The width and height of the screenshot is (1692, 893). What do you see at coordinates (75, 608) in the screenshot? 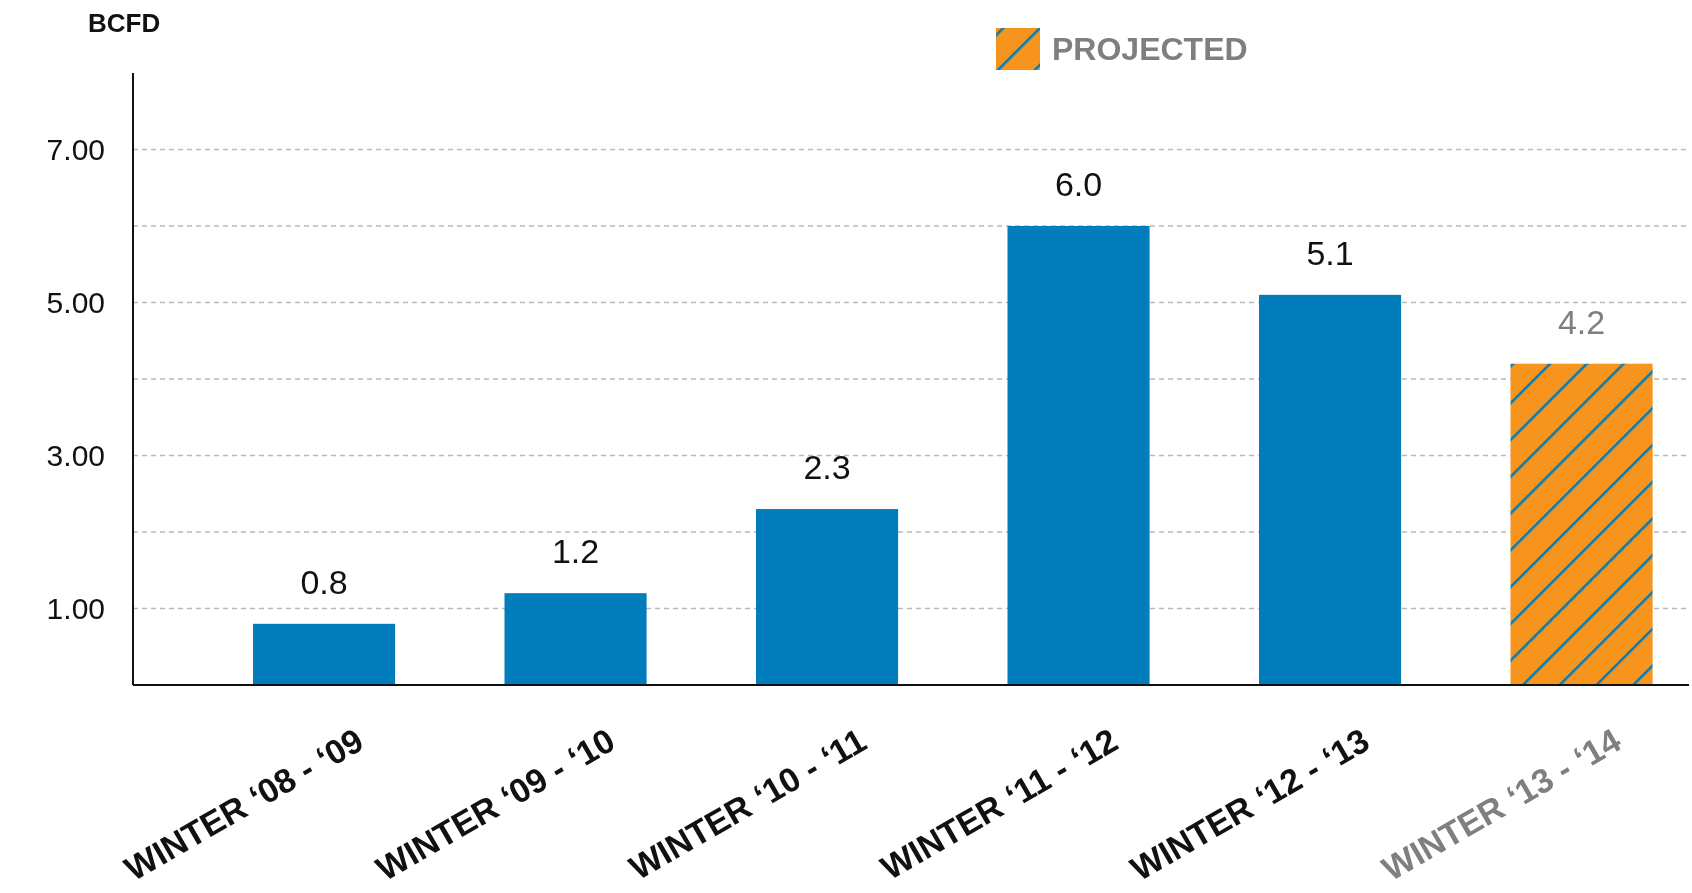
I see `y-tick-label: 1.00` at bounding box center [75, 608].